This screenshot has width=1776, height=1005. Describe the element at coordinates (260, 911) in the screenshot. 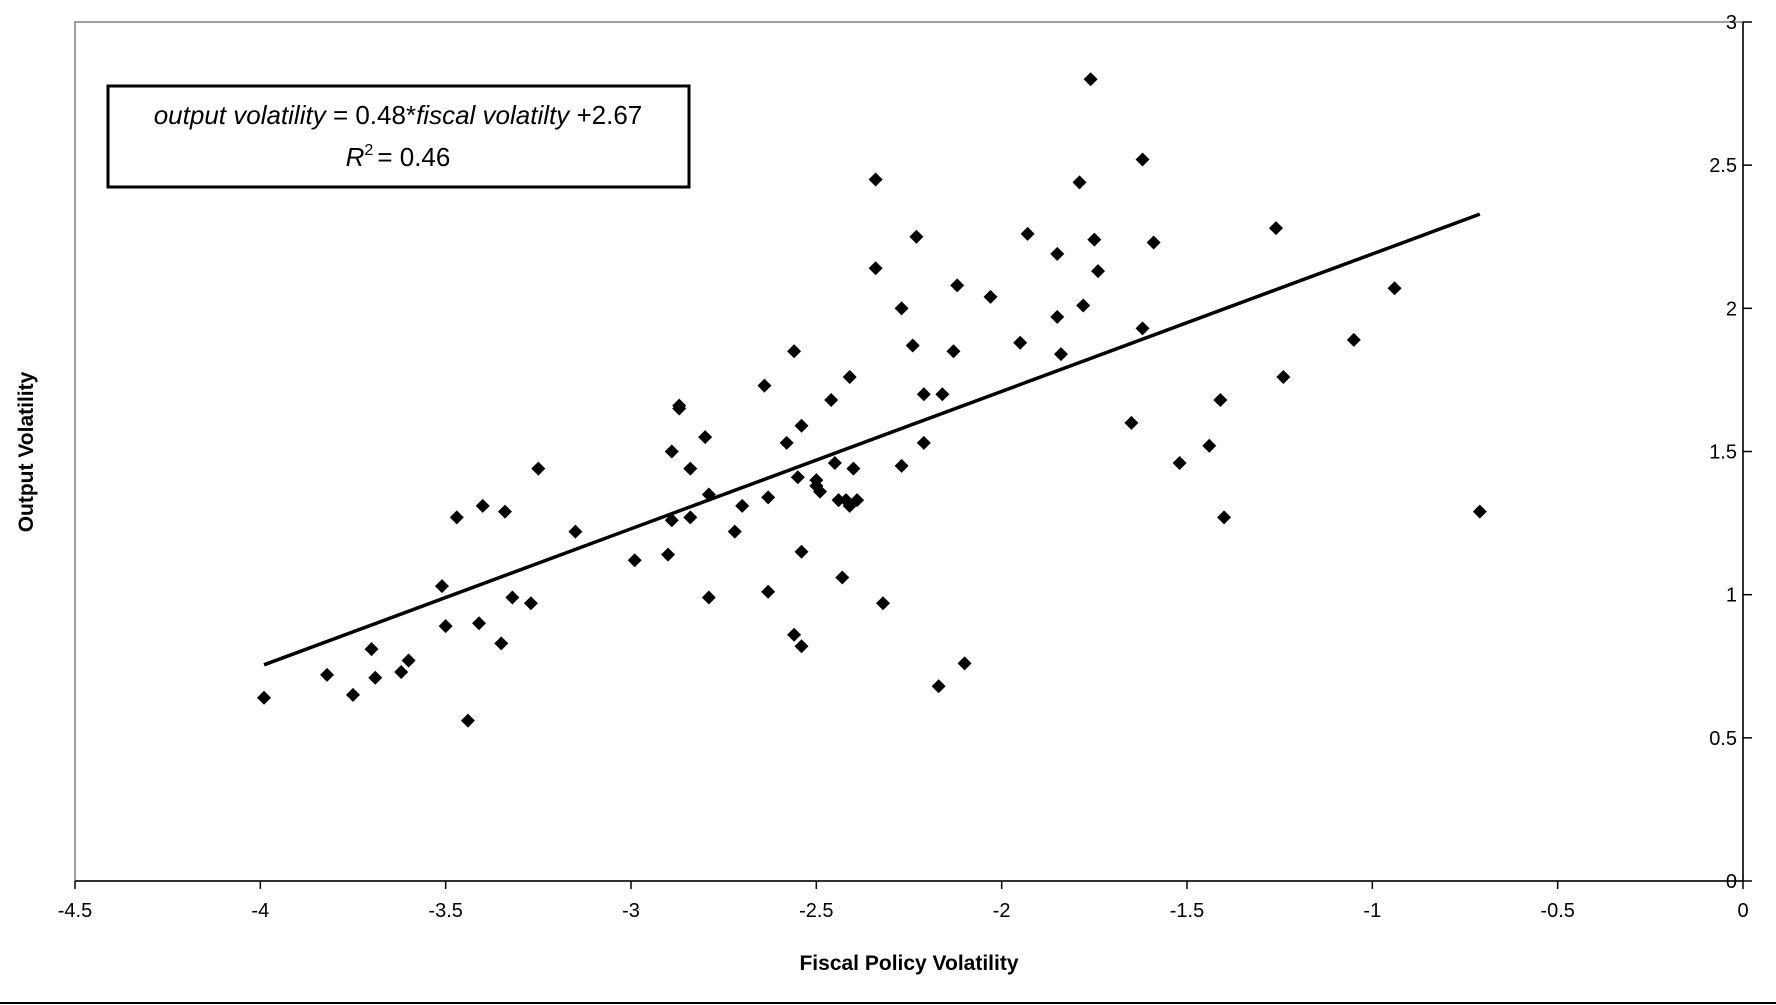

I see `x-tick-label: -4` at that location.